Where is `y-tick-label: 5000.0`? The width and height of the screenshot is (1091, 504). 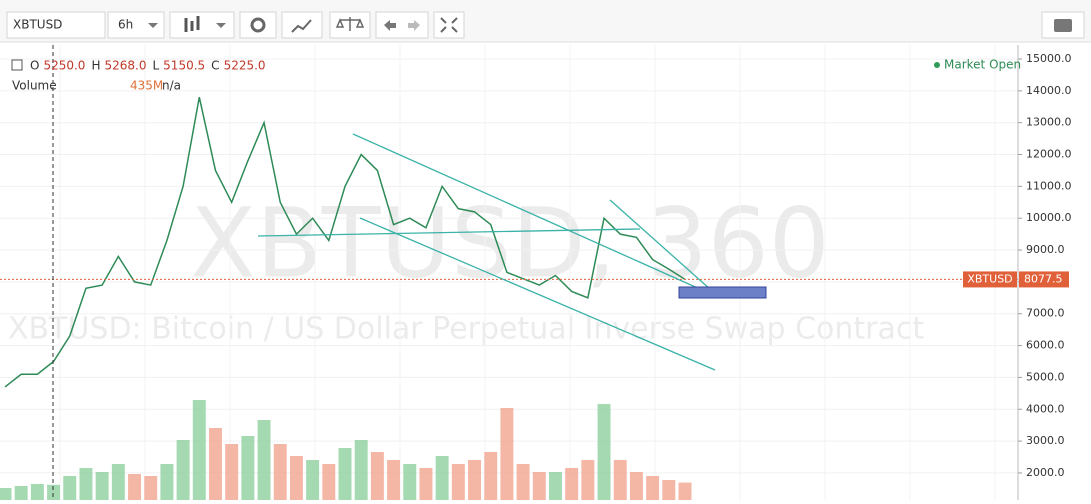 y-tick-label: 5000.0 is located at coordinates (1045, 376).